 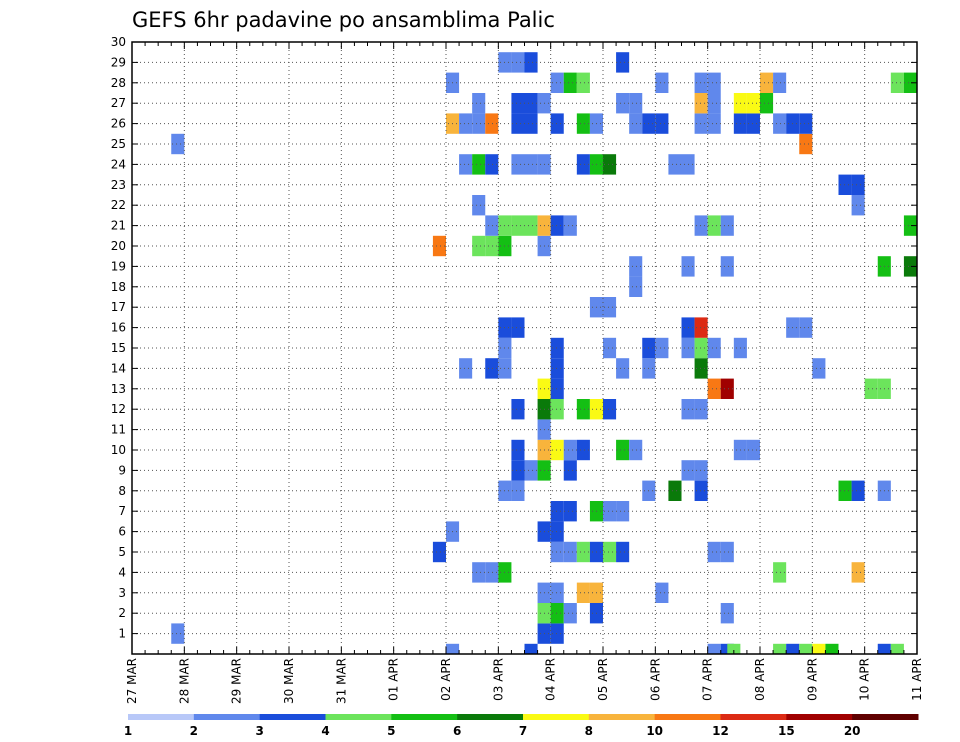 I want to click on colorbar-label: 4, so click(x=325, y=731).